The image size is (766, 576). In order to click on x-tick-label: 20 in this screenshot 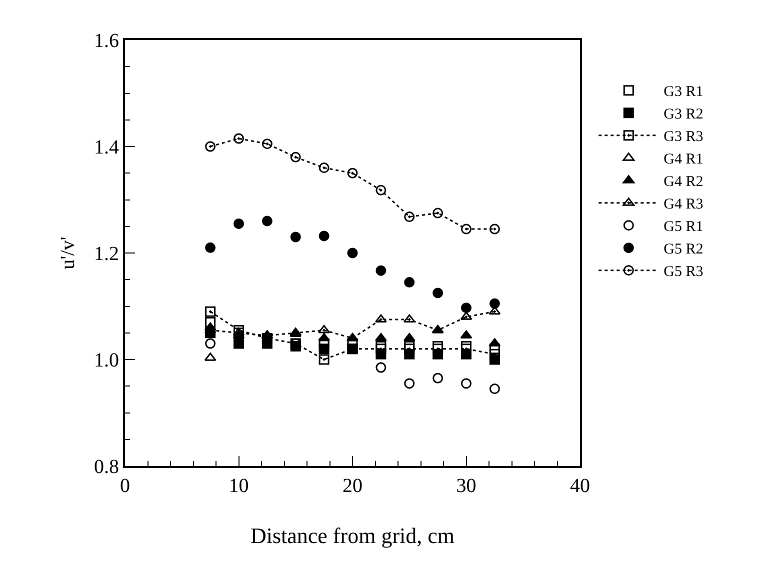, I will do `click(352, 486)`.